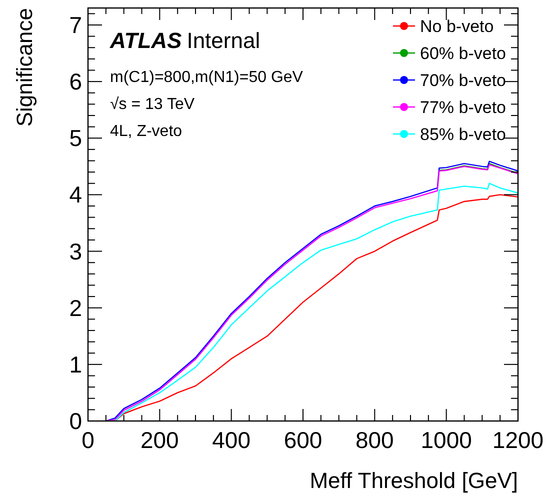 The height and width of the screenshot is (498, 552). What do you see at coordinates (152, 104) in the screenshot?
I see `annotation: √s = 13 TeV` at bounding box center [152, 104].